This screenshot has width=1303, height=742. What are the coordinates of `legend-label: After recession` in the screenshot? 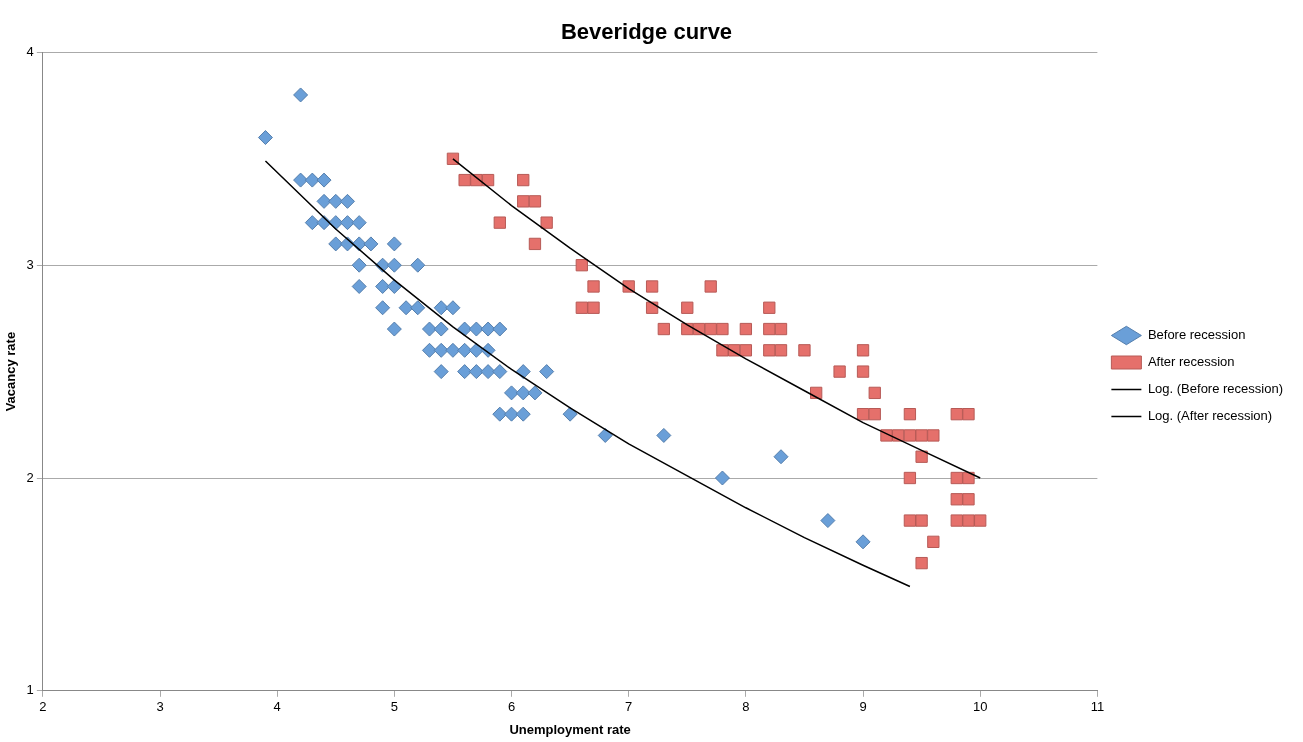 It's located at (1191, 362).